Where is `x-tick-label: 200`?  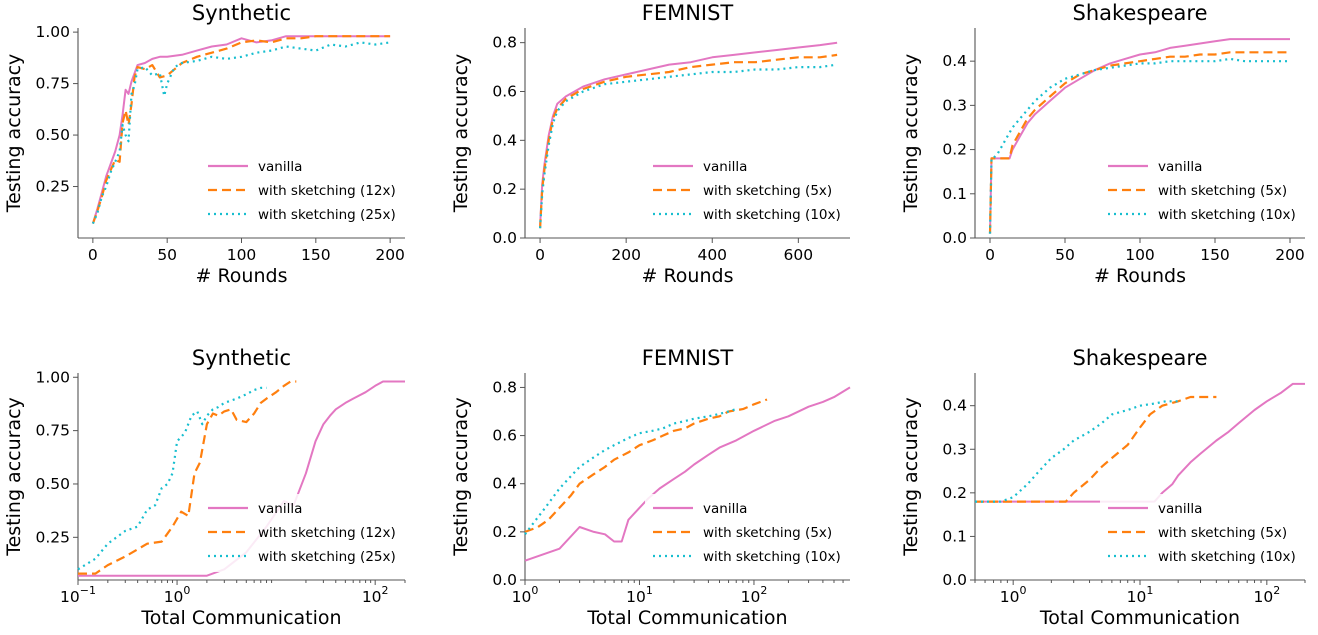
x-tick-label: 200 is located at coordinates (390, 255).